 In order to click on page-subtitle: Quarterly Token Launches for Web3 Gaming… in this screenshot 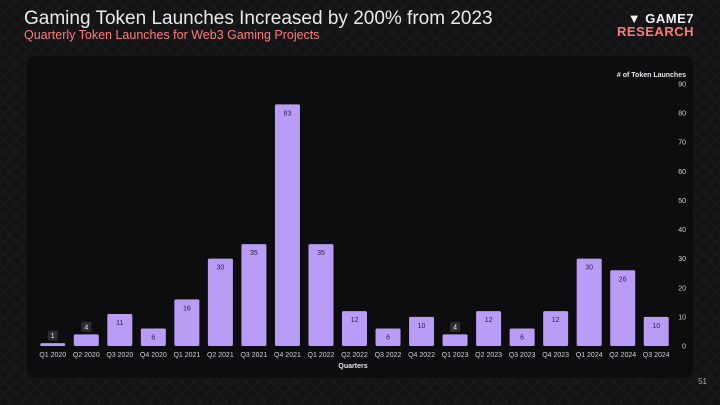, I will do `click(172, 35)`.